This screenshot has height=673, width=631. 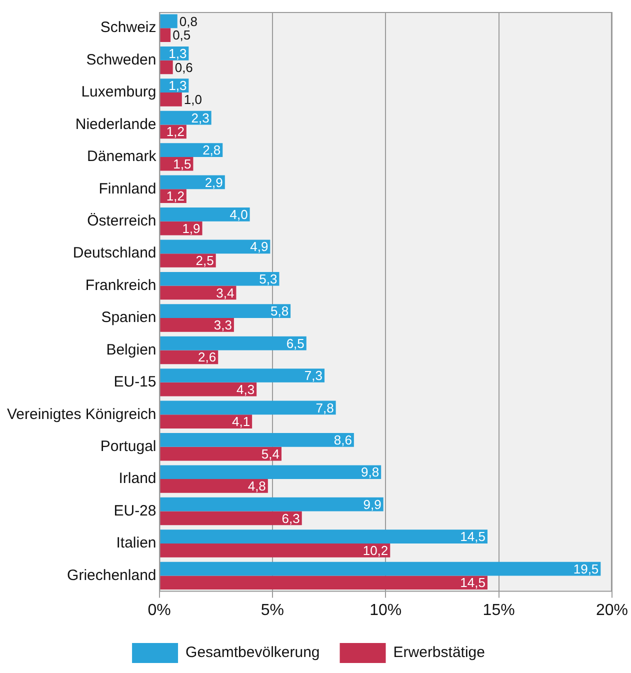 What do you see at coordinates (128, 446) in the screenshot?
I see `y-tick-label: Portugal` at bounding box center [128, 446].